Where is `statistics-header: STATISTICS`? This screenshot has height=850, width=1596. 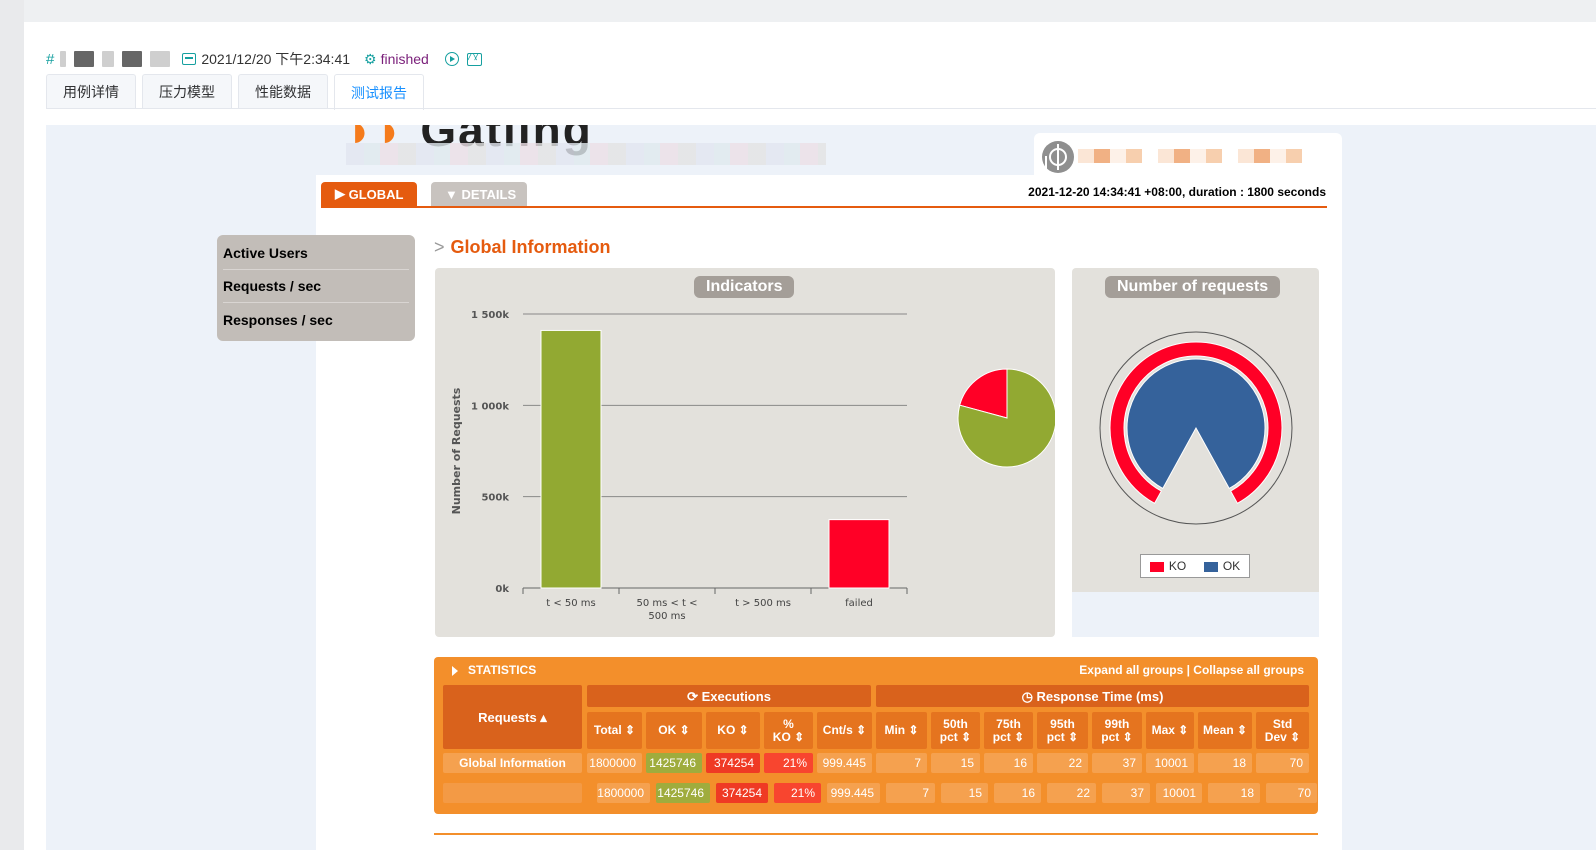 statistics-header: STATISTICS is located at coordinates (494, 670).